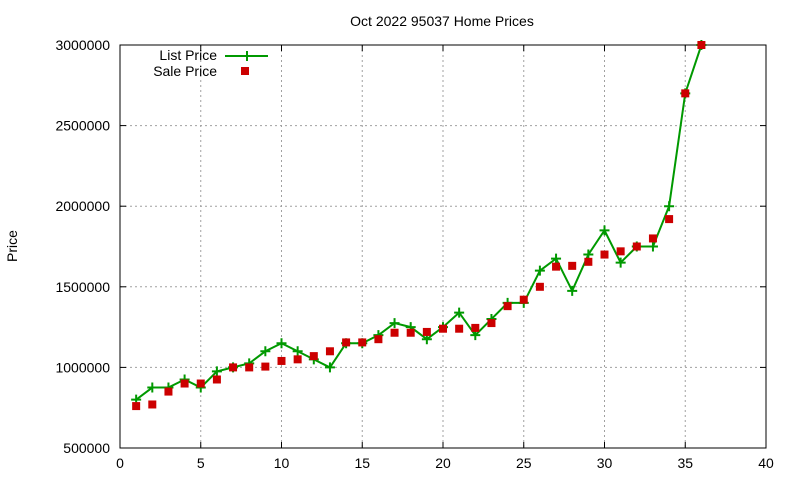 The width and height of the screenshot is (800, 480). What do you see at coordinates (362, 463) in the screenshot?
I see `x-tick-label: 15` at bounding box center [362, 463].